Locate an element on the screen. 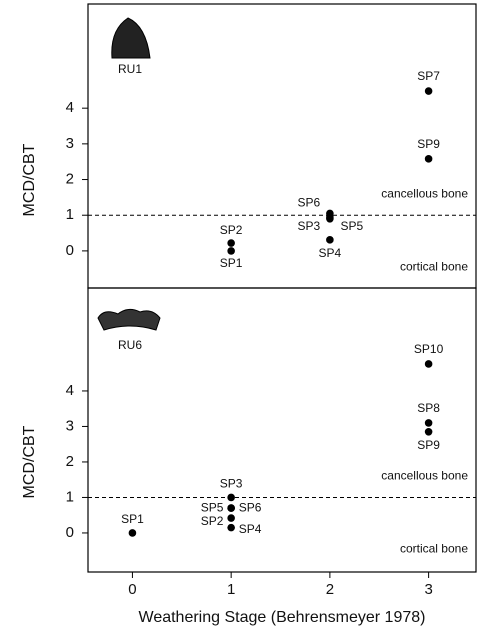 Image resolution: width=478 pixels, height=632 pixels. point-label: SP8 is located at coordinates (428, 408).